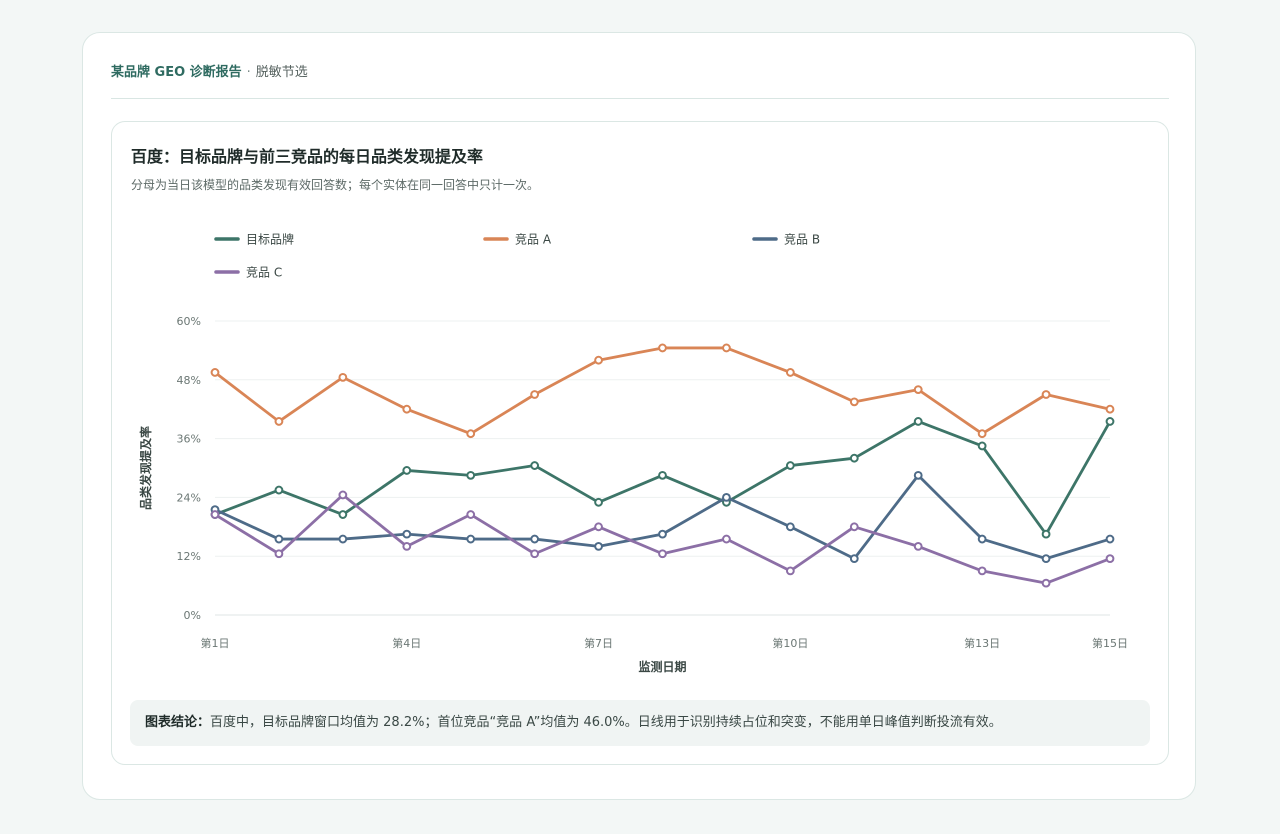 The width and height of the screenshot is (1280, 834). What do you see at coordinates (192, 615) in the screenshot?
I see `y-tick-label: 0%` at bounding box center [192, 615].